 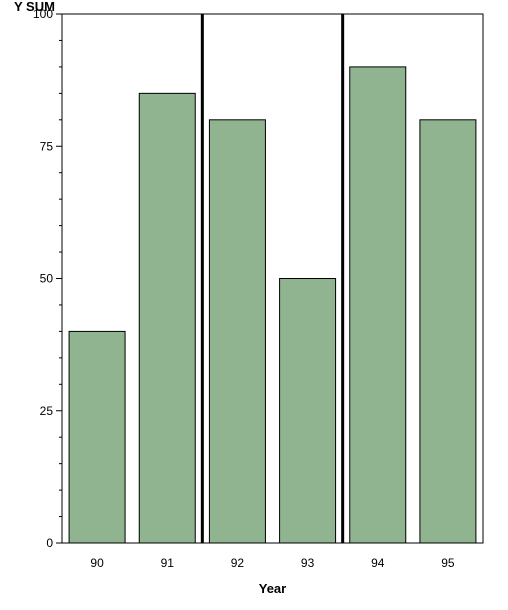 I want to click on x-tick-label-90: 90, so click(x=97, y=563).